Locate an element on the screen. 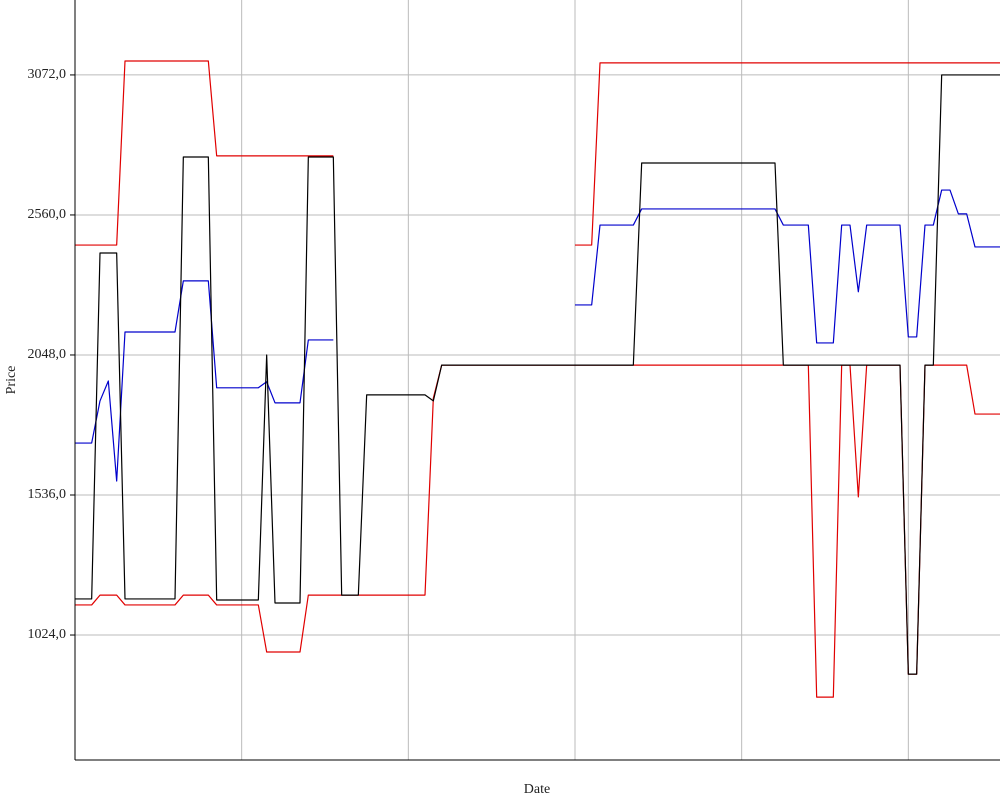 The width and height of the screenshot is (1000, 800). y-tick-label: 1024,0 is located at coordinates (47, 634).